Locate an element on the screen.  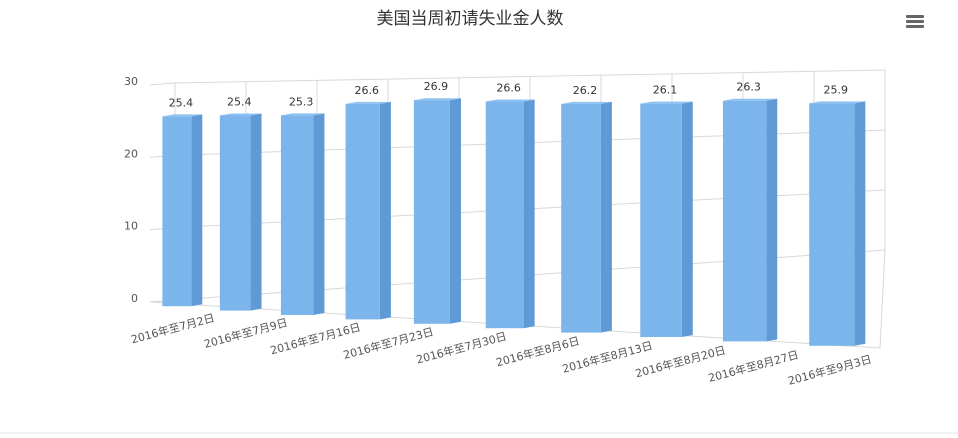
chart-title: 美国当周初请失业金人数 is located at coordinates (470, 19).